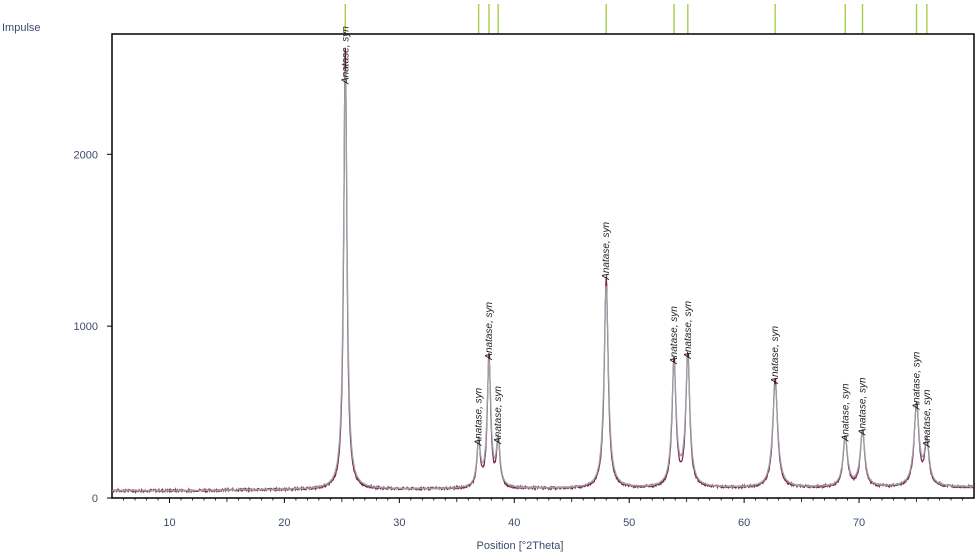  Describe the element at coordinates (514, 523) in the screenshot. I see `x-tick-label-3: 40` at that location.